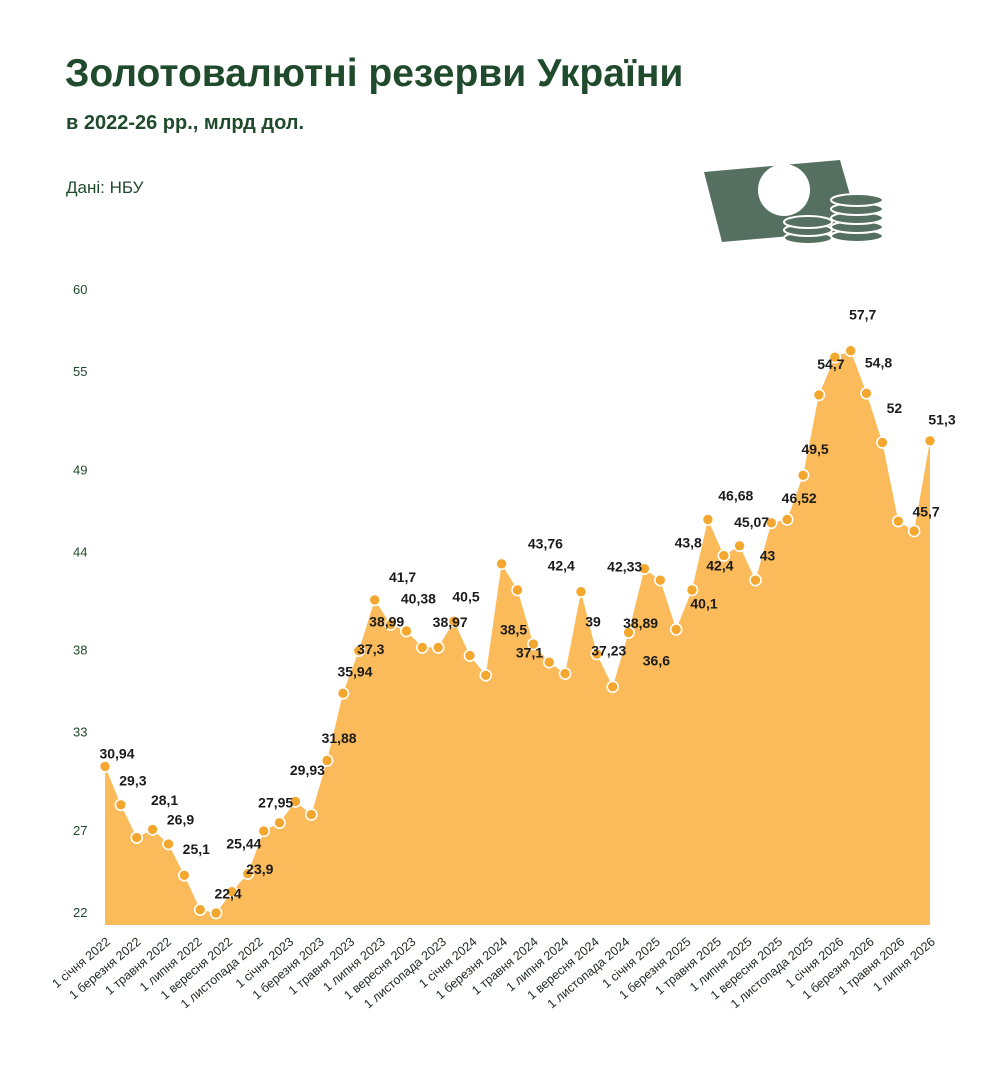  Describe the element at coordinates (116, 753) in the screenshot. I see `data-label: 30,94` at that location.